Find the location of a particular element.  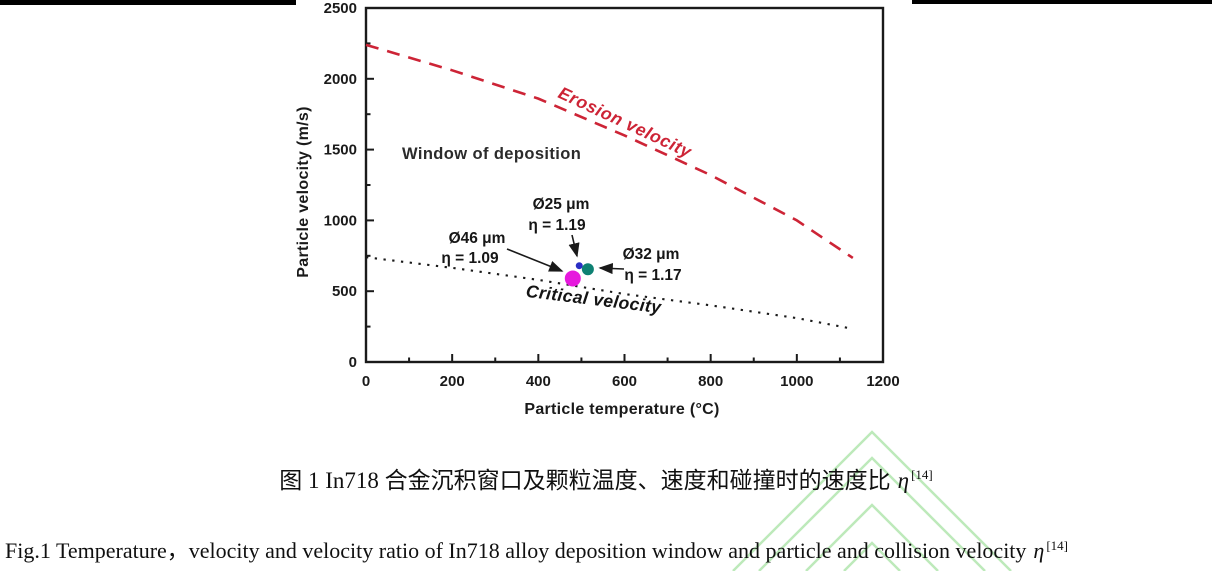

caption-chinese: 图 1 In718 合金沉积窗口及颗粒温度、速度和碰撞时的速度比 η [14] is located at coordinates (606, 478).